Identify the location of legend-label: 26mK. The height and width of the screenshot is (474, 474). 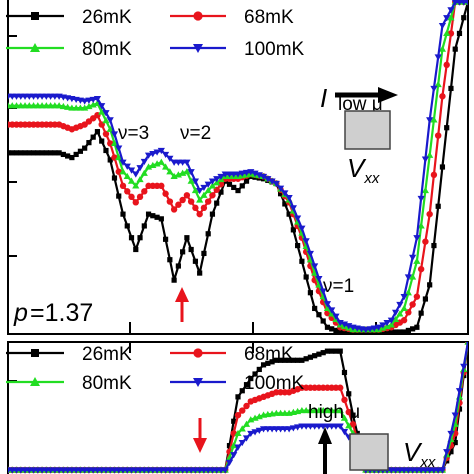
(107, 17).